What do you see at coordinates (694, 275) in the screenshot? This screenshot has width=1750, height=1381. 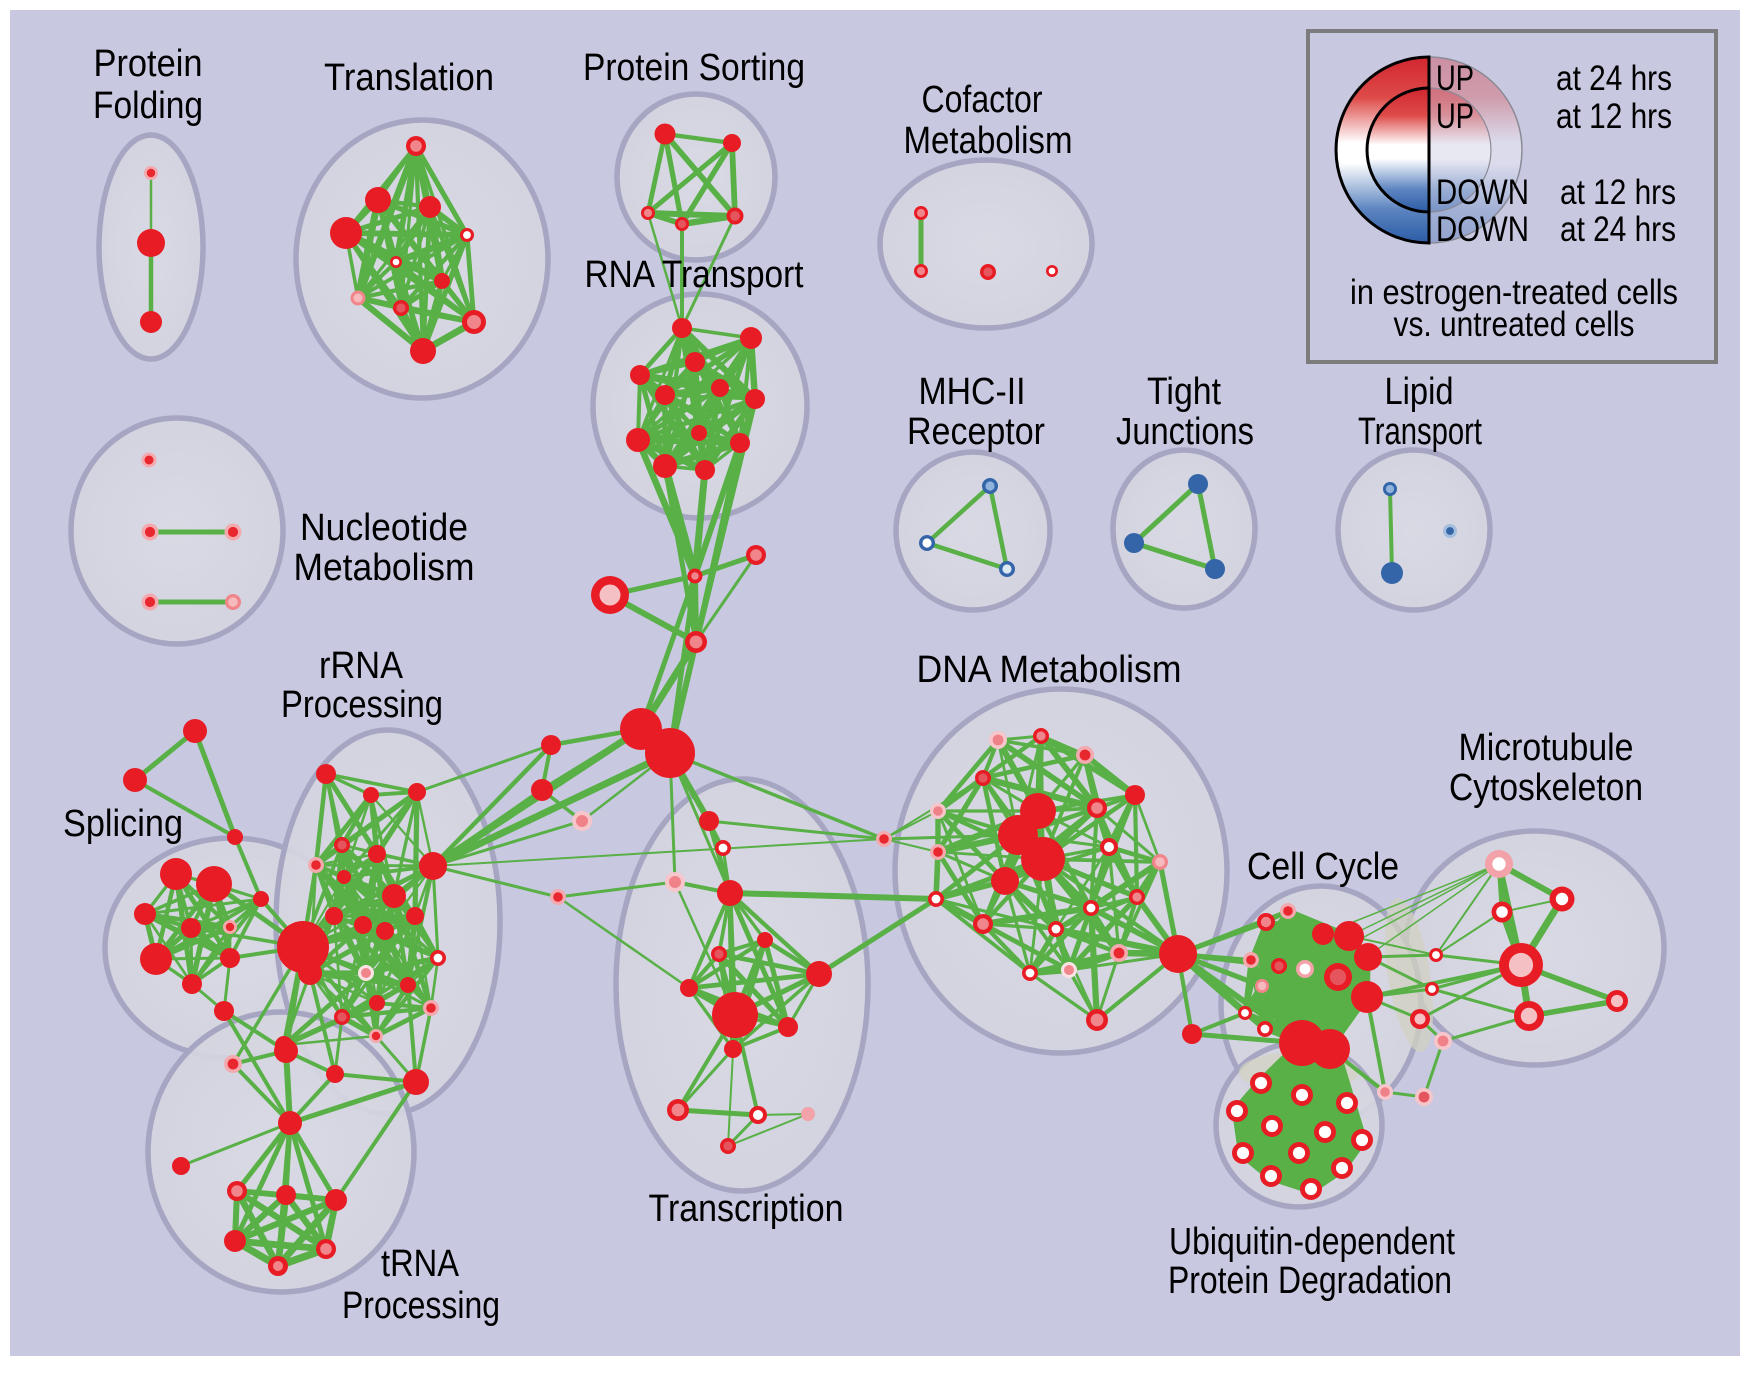 I see `svg-text: RNA Transport` at bounding box center [694, 275].